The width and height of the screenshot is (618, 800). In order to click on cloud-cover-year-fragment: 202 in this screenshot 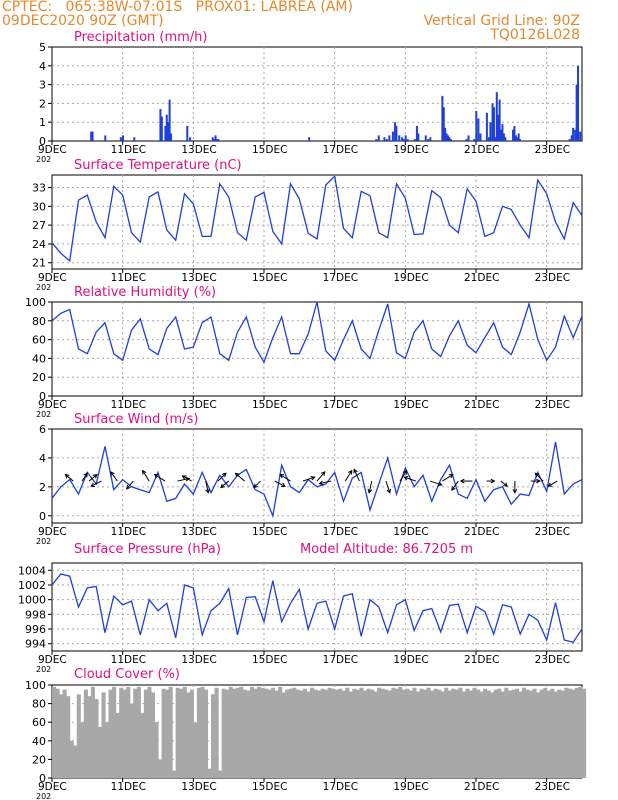, I will do `click(43, 796)`.